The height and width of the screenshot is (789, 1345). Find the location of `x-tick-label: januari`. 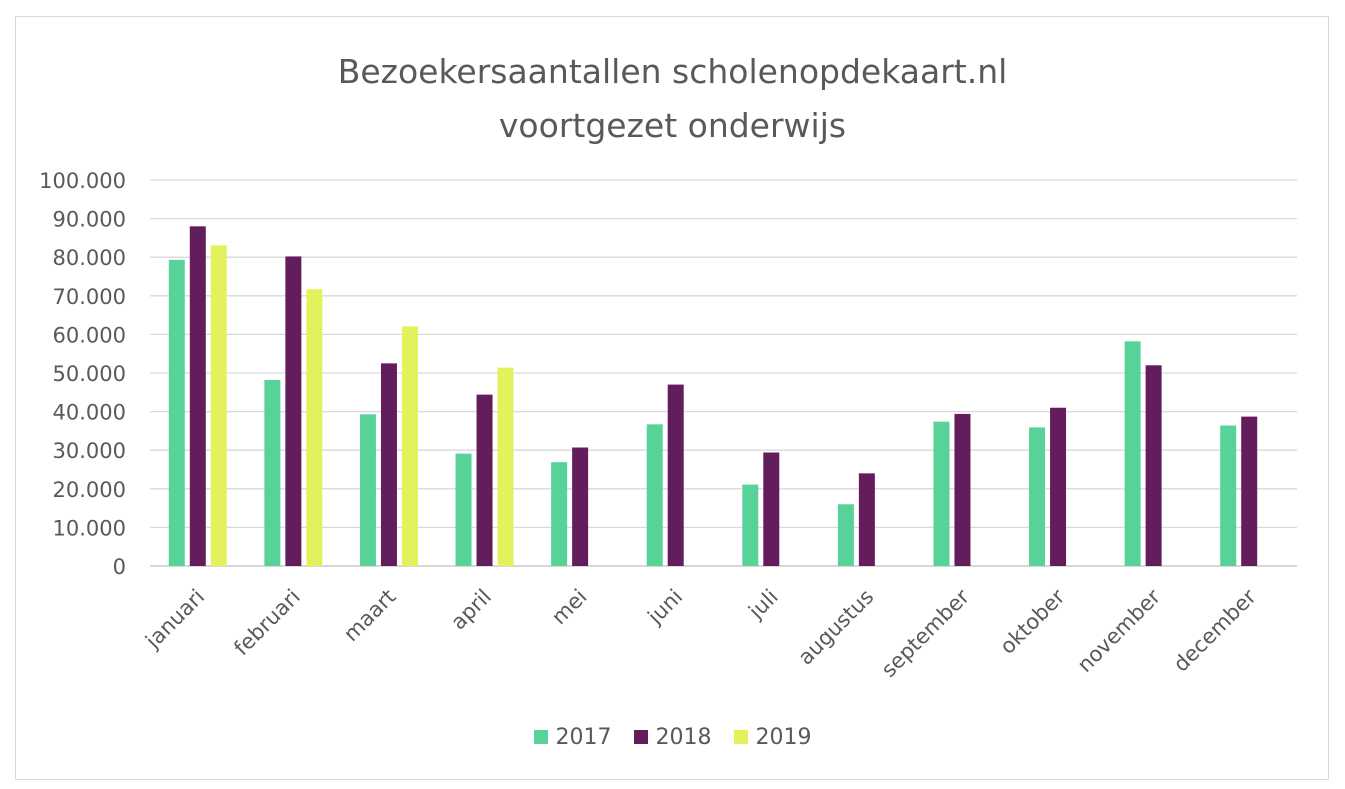

x-tick-label: januari is located at coordinates (174, 619).